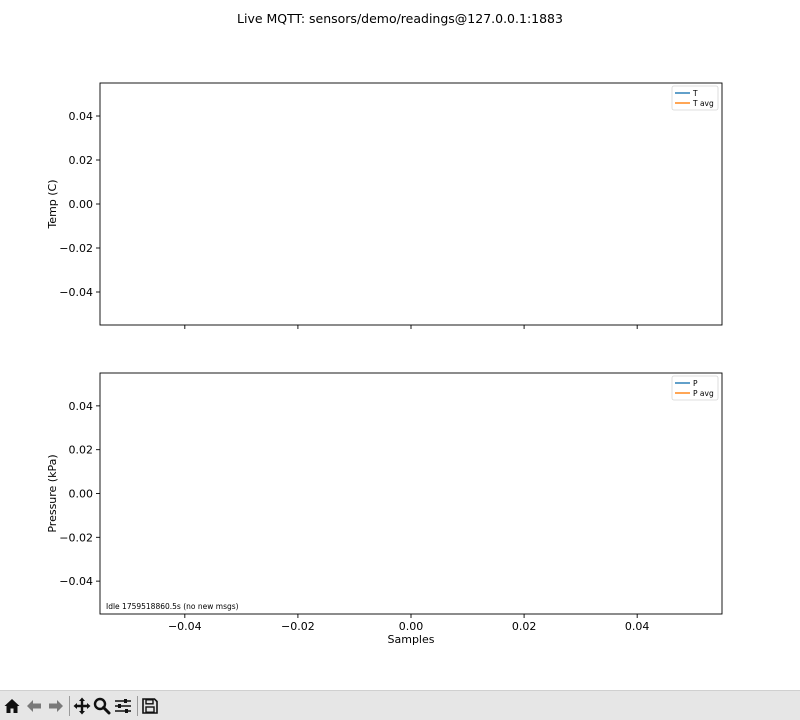 The image size is (800, 720). What do you see at coordinates (52, 204) in the screenshot?
I see `y-axis-label: Temp (C)` at bounding box center [52, 204].